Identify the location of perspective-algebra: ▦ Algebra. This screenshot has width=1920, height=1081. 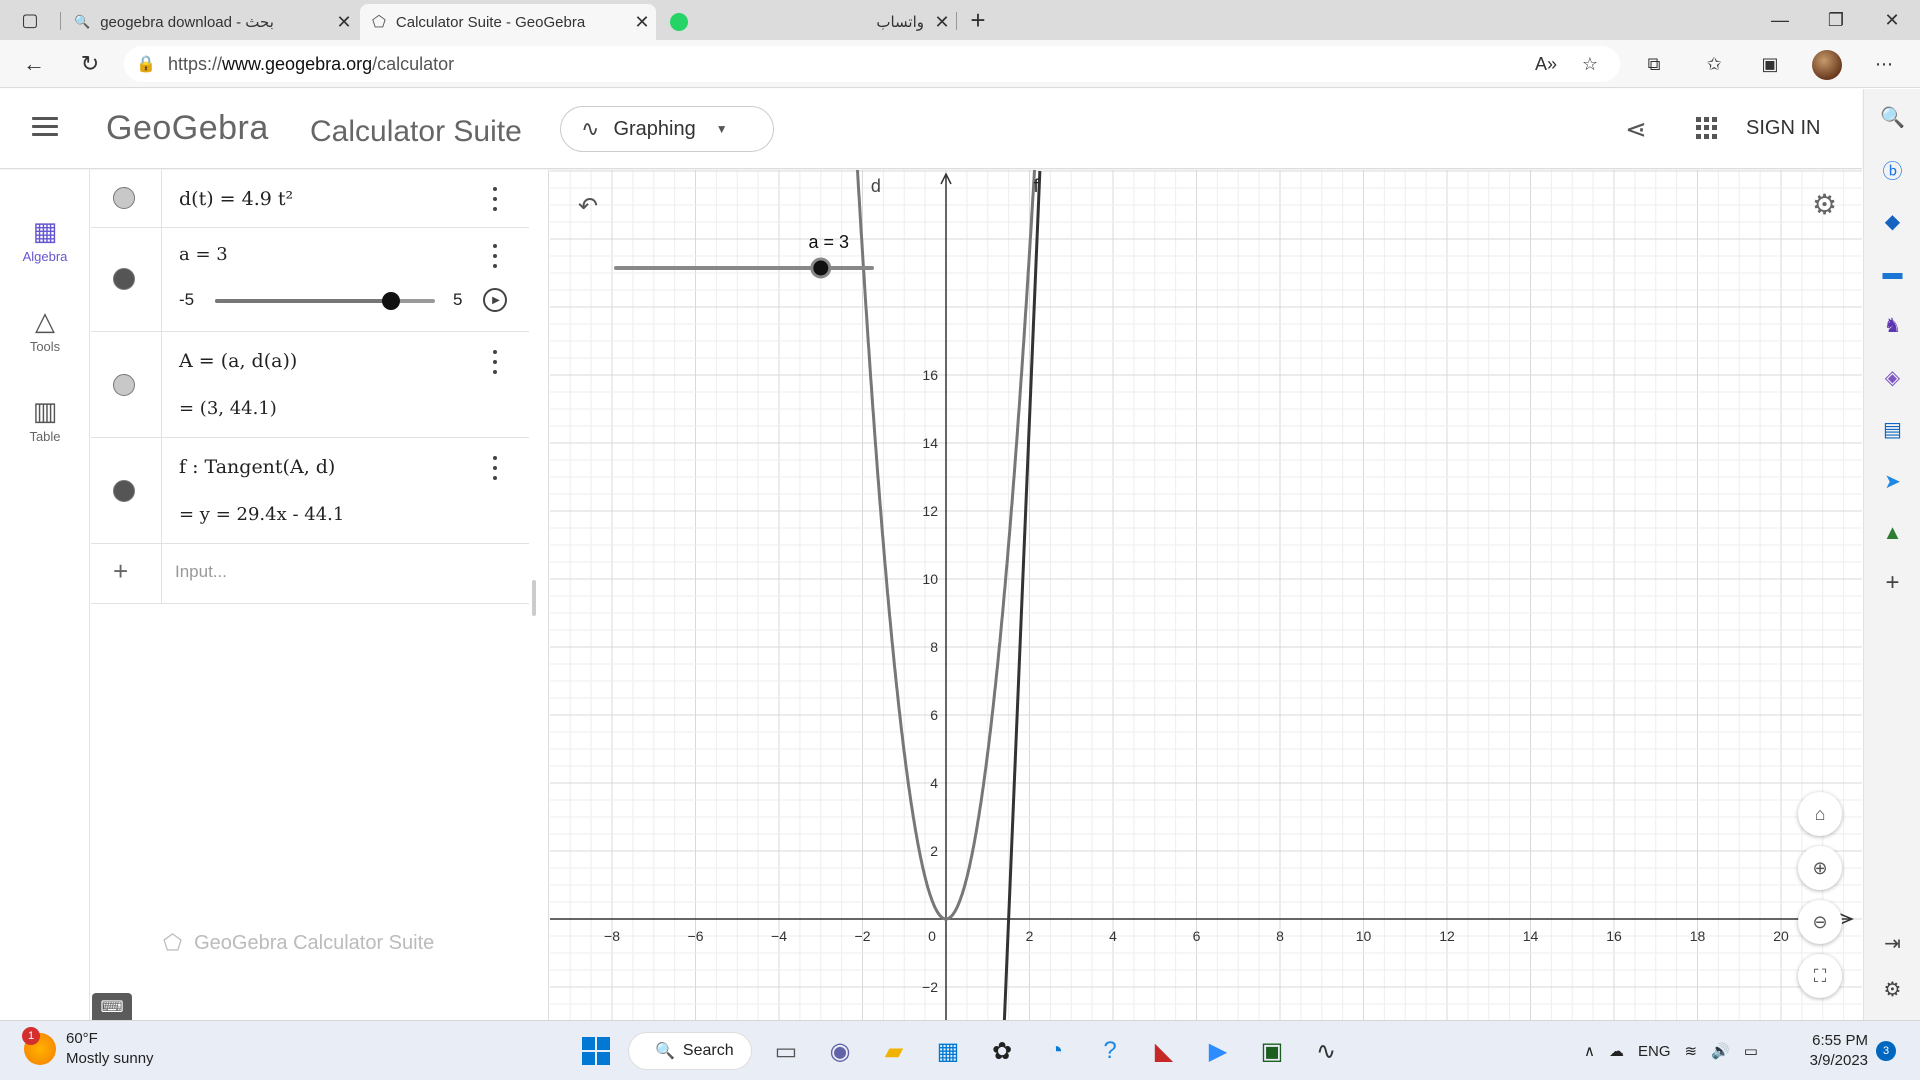
(45, 240).